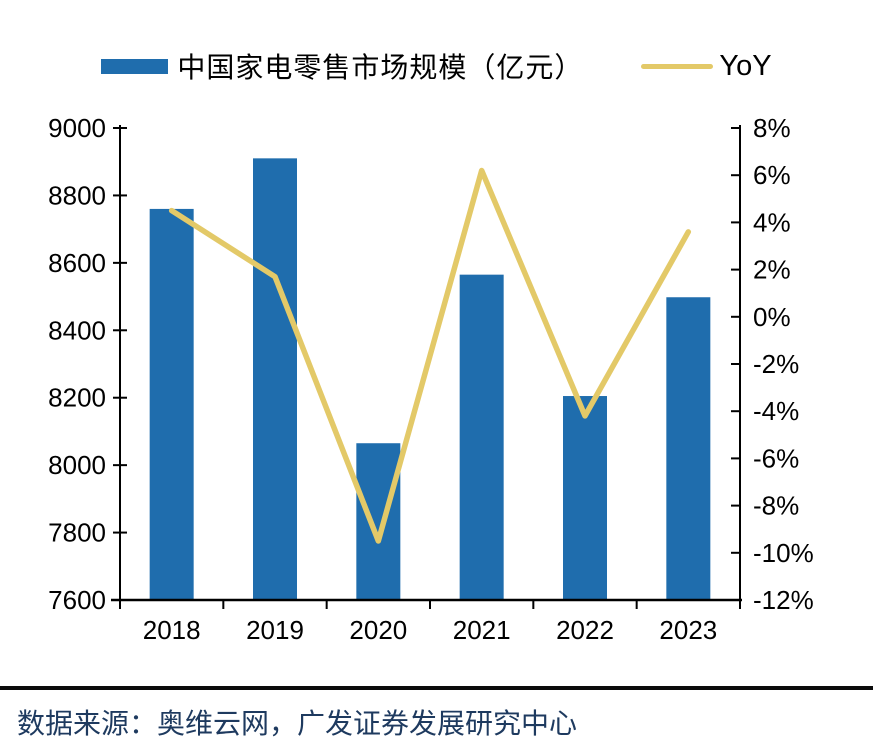  What do you see at coordinates (772, 317) in the screenshot?
I see `y-right-tick-label: 0%` at bounding box center [772, 317].